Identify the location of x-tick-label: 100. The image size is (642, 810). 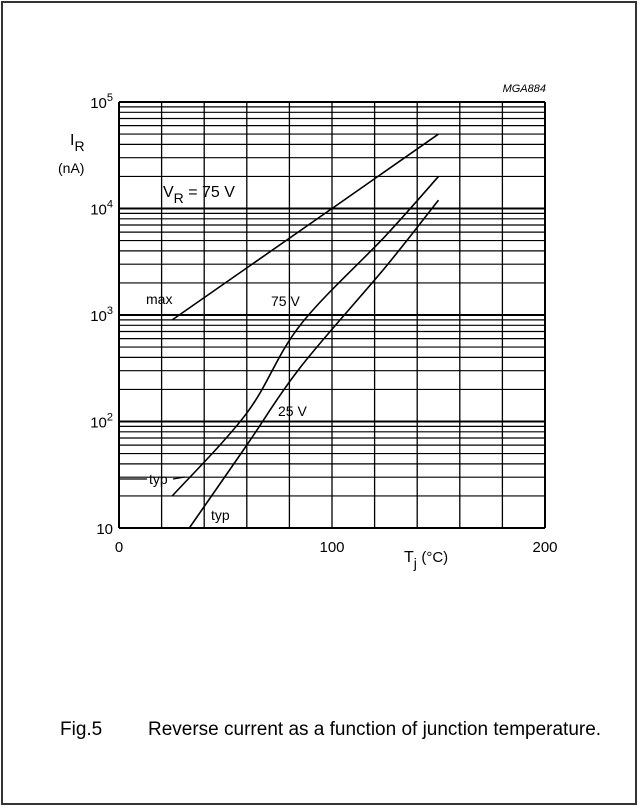
(331, 547).